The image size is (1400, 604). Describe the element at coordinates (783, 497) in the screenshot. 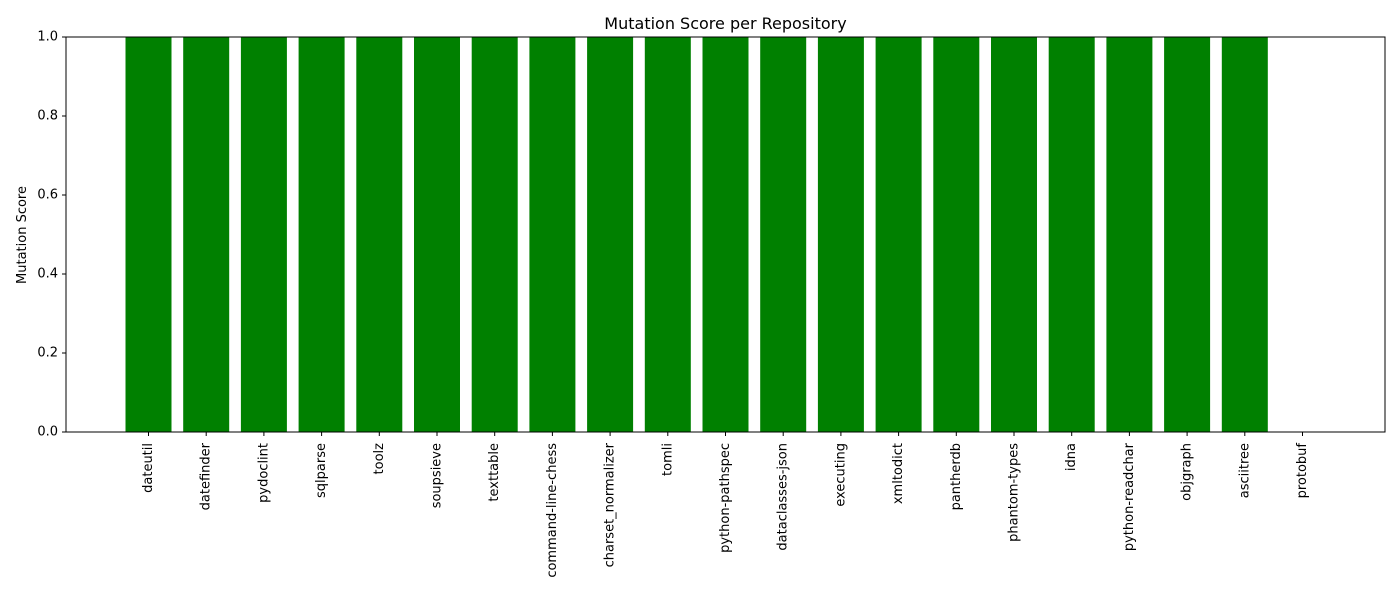

I see `x-tick-label: dataclasses-json` at that location.